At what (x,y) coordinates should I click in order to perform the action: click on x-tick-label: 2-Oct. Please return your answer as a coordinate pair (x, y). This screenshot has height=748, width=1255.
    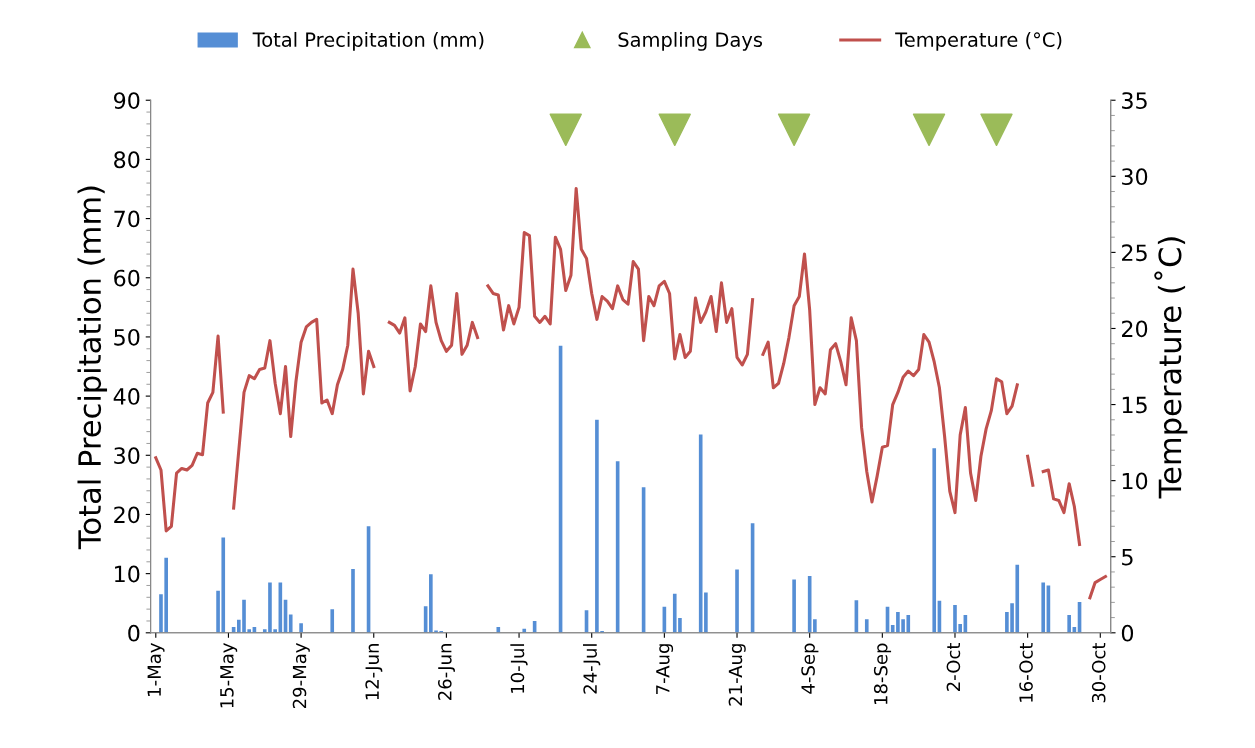
    Looking at the image, I should click on (953, 666).